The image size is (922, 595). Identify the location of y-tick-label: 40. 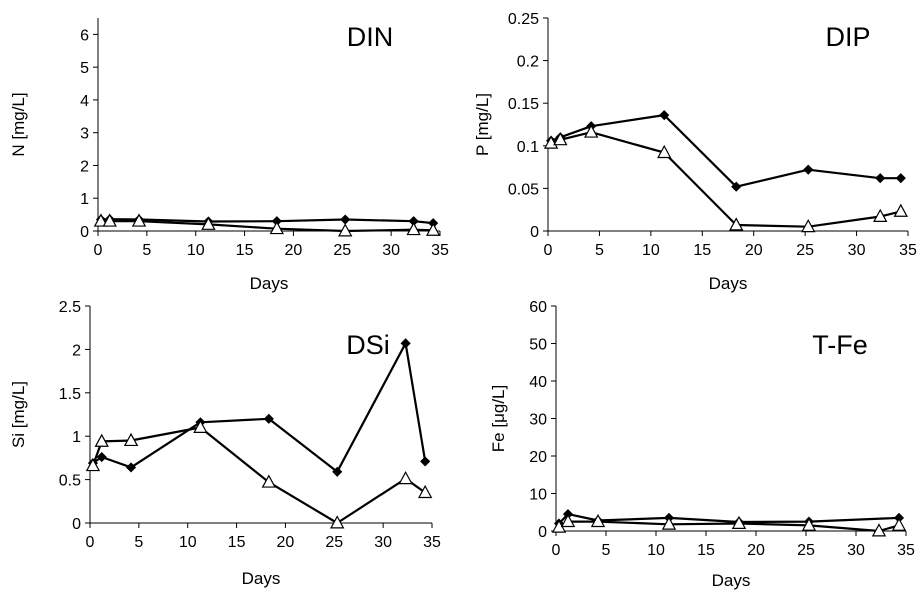
(538, 382).